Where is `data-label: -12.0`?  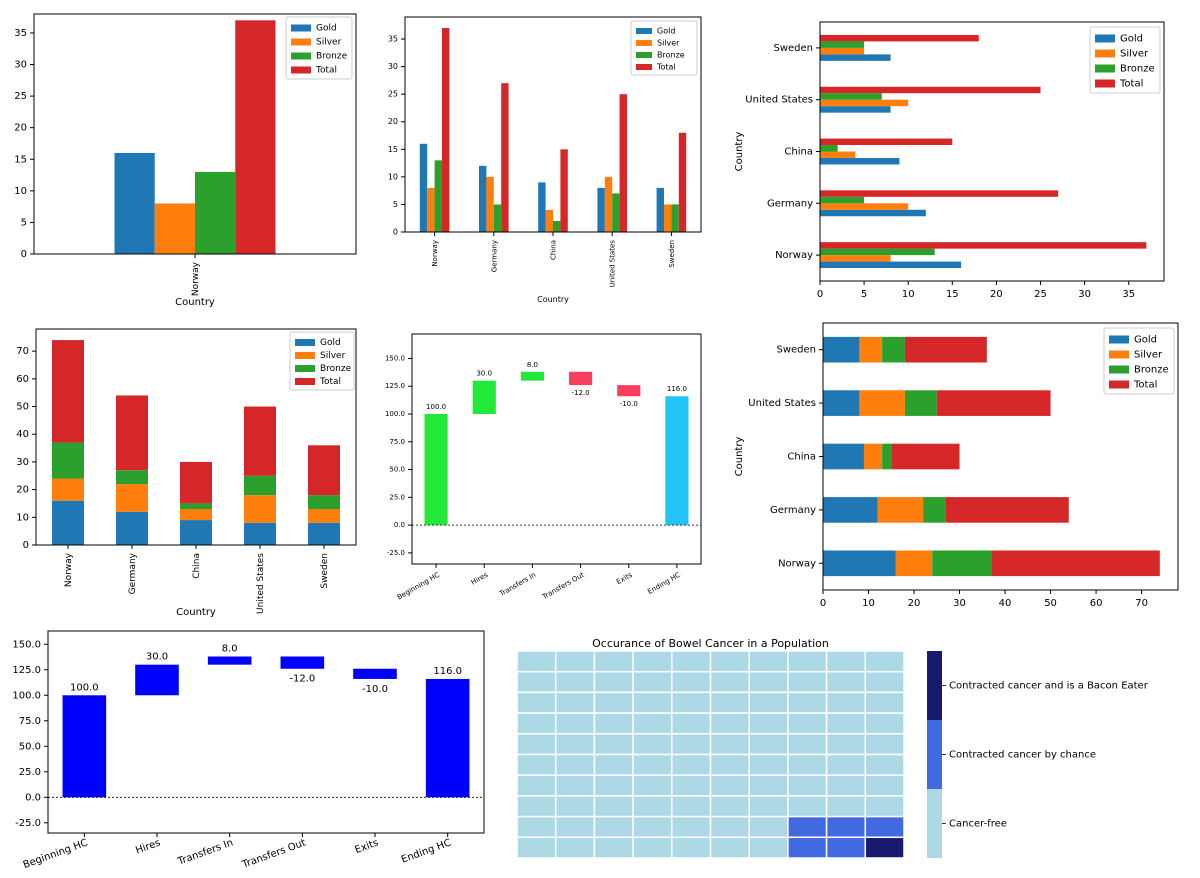 data-label: -12.0 is located at coordinates (581, 393).